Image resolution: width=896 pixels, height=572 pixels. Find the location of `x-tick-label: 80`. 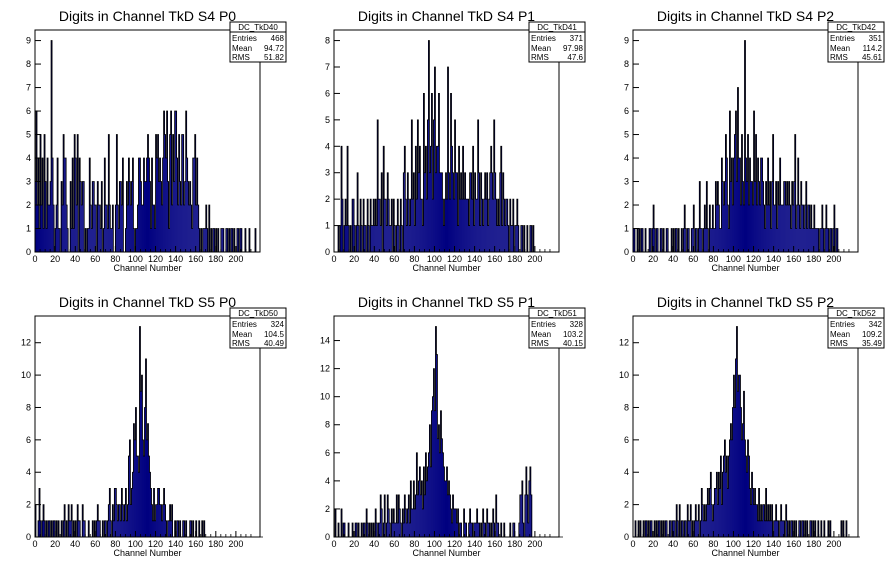

x-tick-label: 80 is located at coordinates (414, 544).